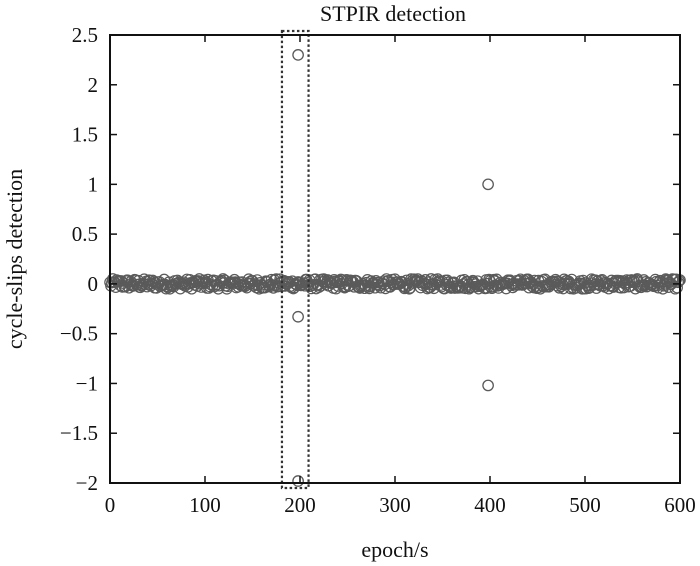 Image resolution: width=700 pixels, height=566 pixels. What do you see at coordinates (87, 483) in the screenshot?
I see `y-tick-label: −2` at bounding box center [87, 483].